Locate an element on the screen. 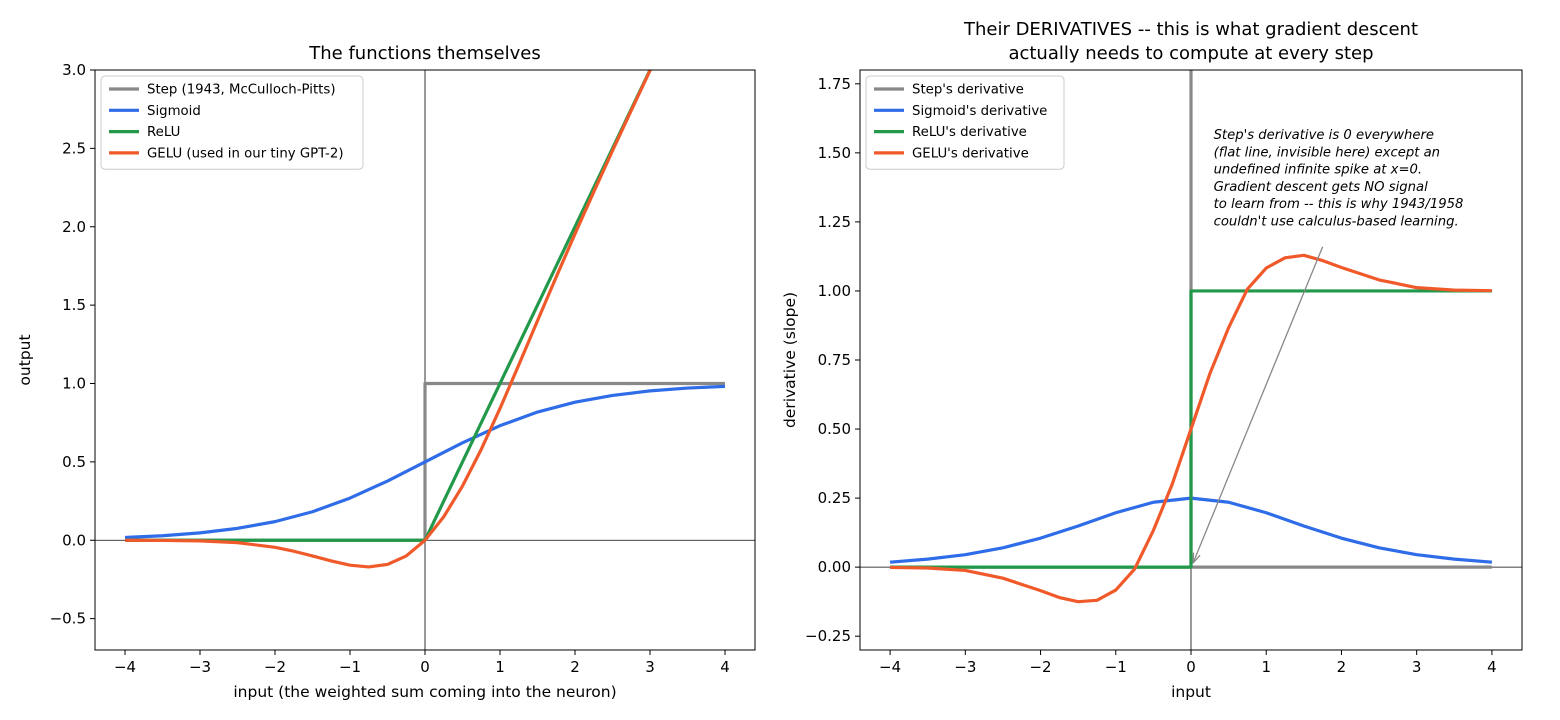 Image resolution: width=1560 pixels, height=720 pixels. y-tick-label: 2.0 is located at coordinates (74, 227).